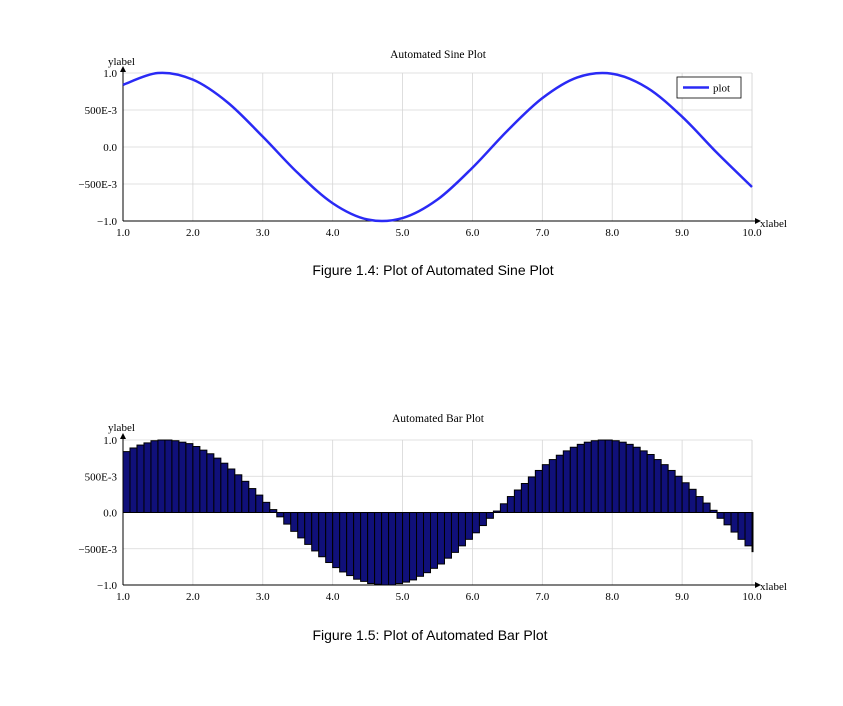  What do you see at coordinates (438, 55) in the screenshot?
I see `chart-title: Automated Sine Plot` at bounding box center [438, 55].